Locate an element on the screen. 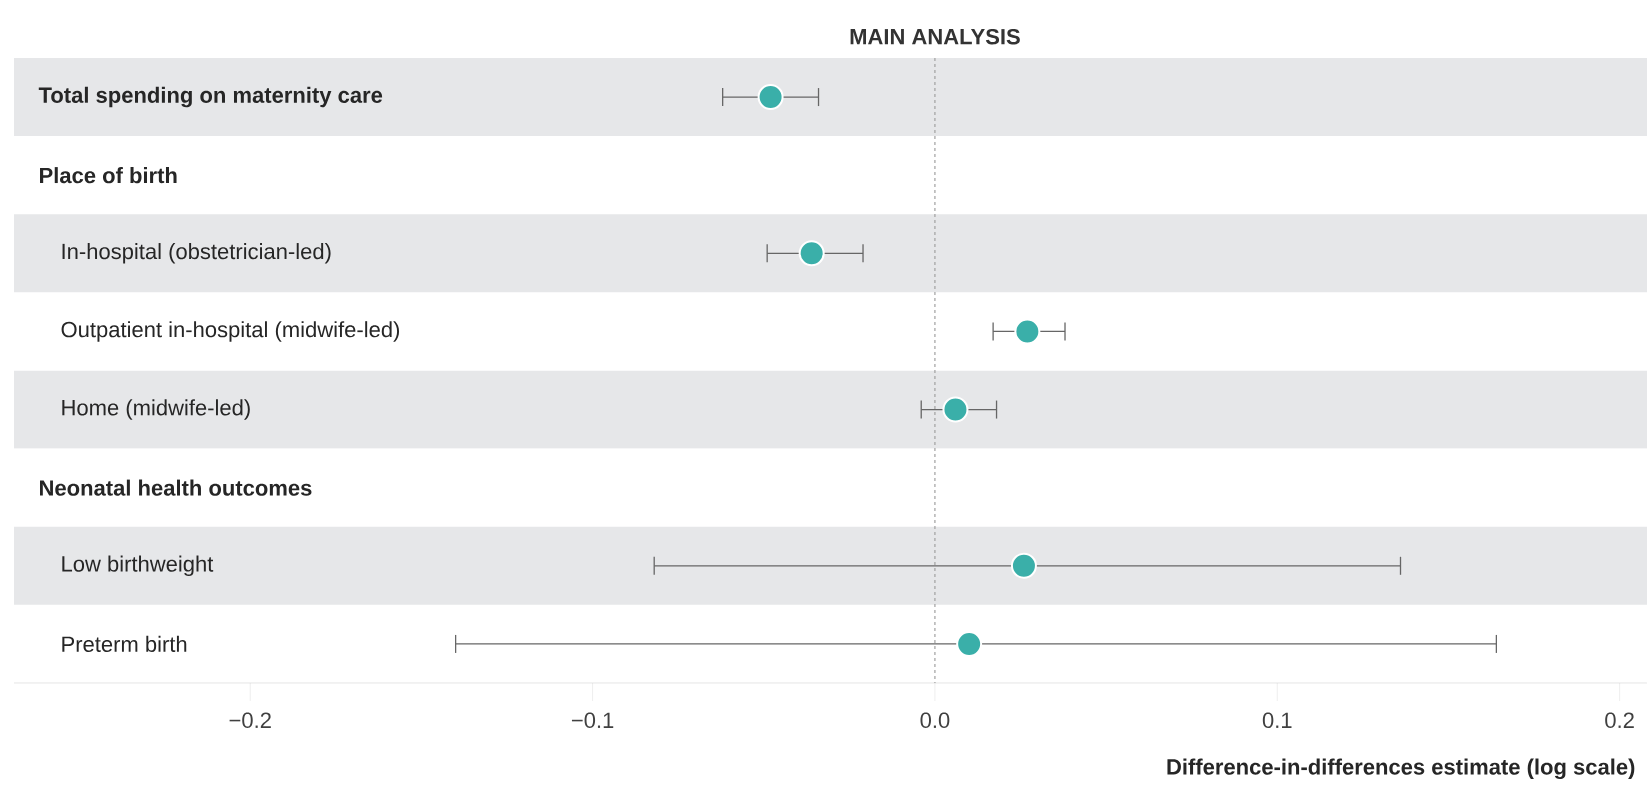 This screenshot has width=1647, height=791. y-tick-label: Total spending on maternity care is located at coordinates (210, 97).